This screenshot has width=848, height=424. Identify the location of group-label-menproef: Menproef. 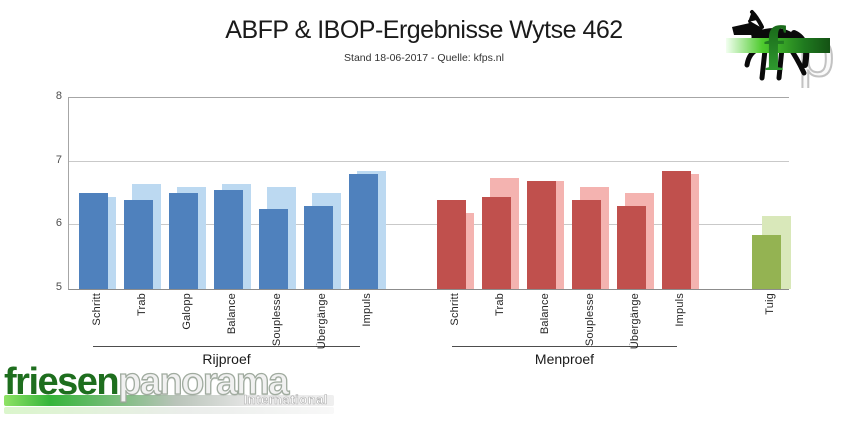
(564, 359).